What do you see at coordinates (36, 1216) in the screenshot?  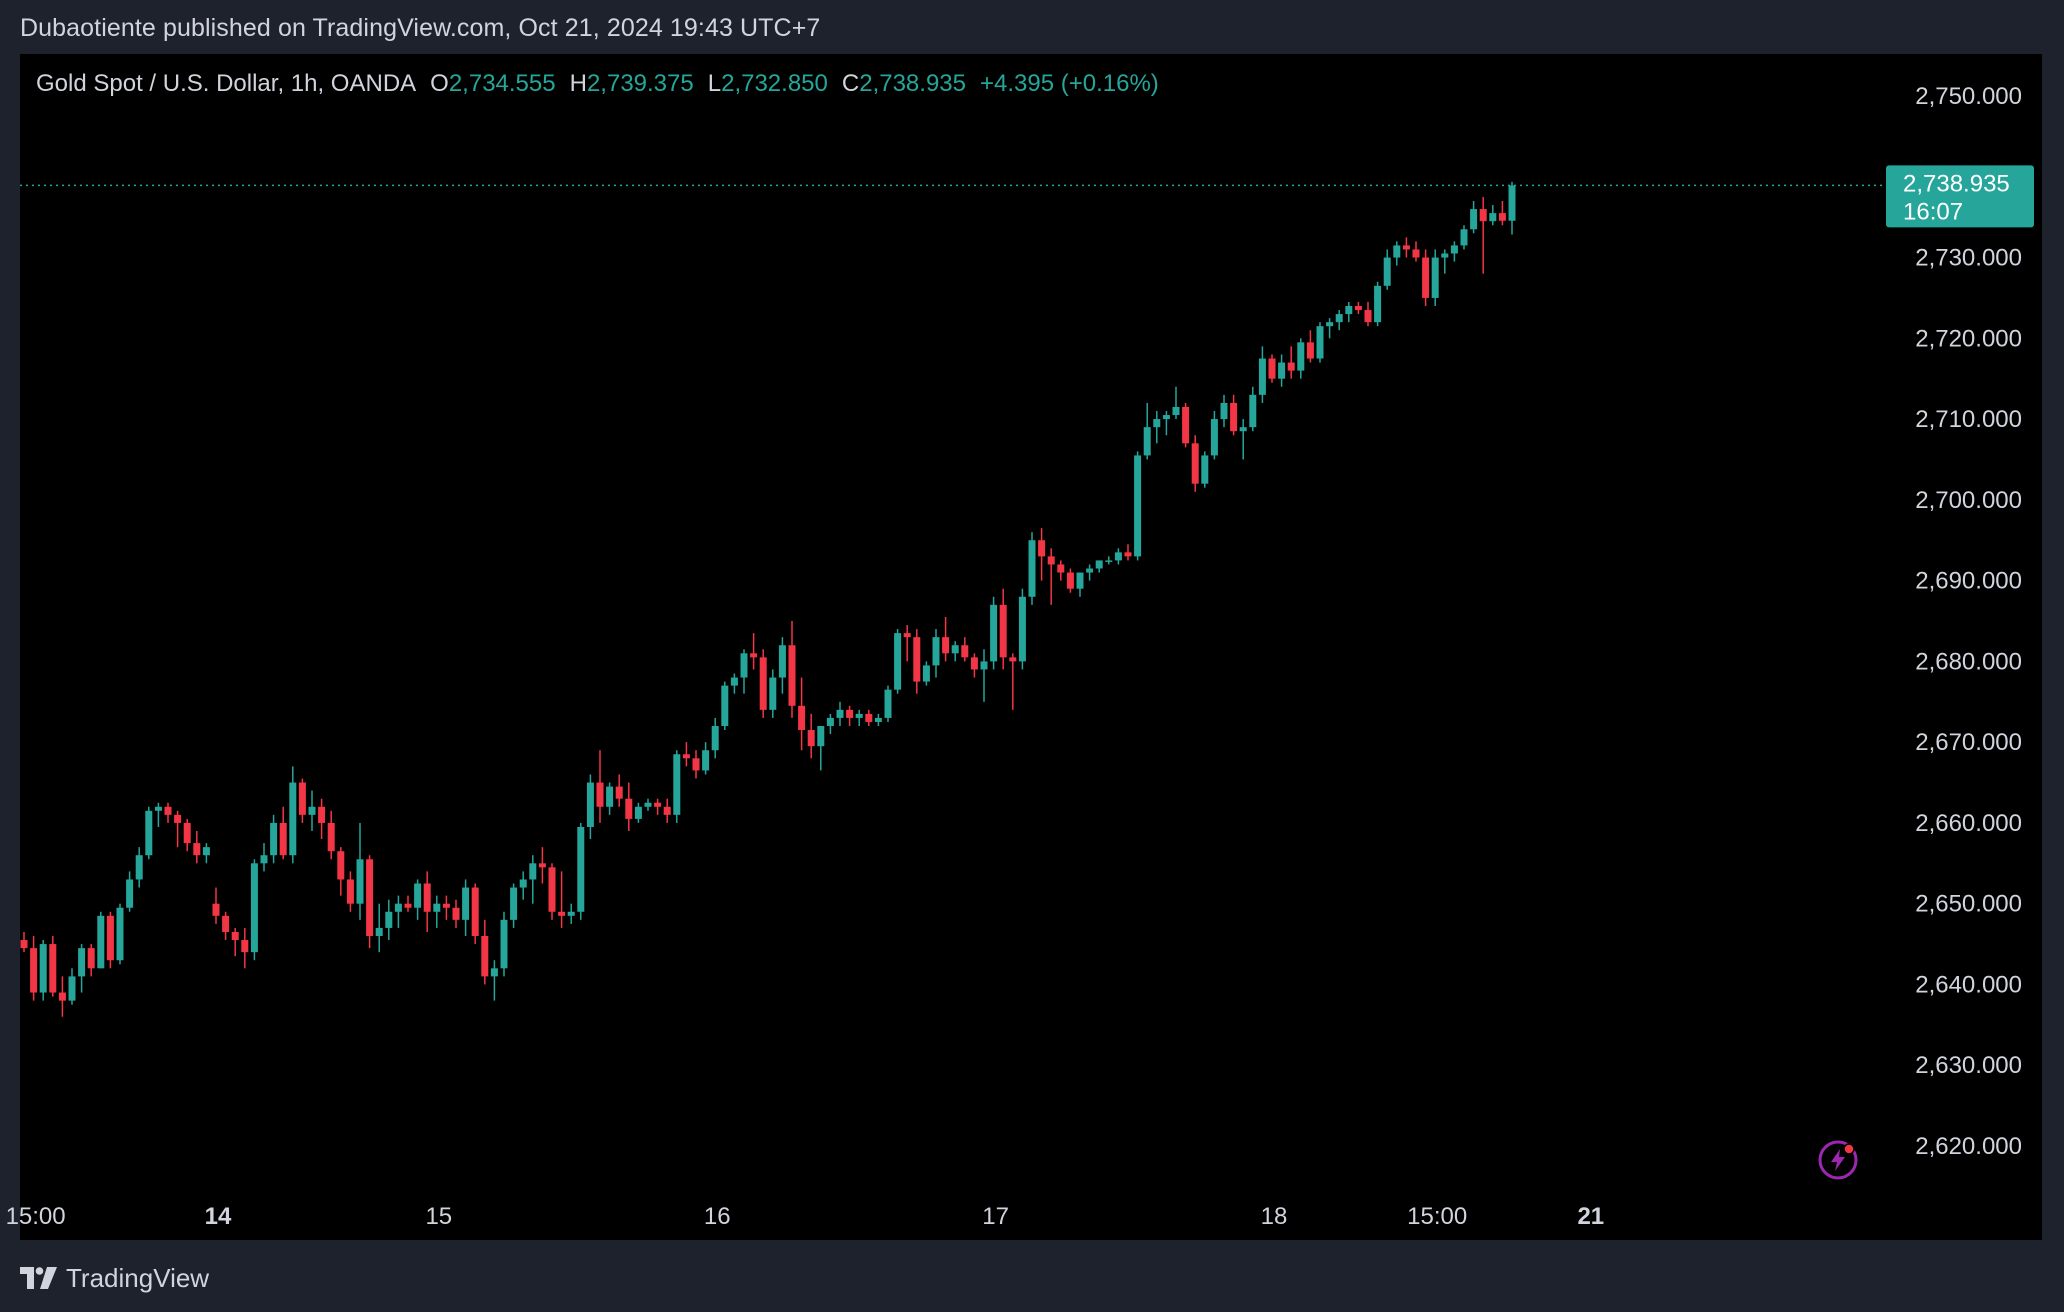 I see `time-tick-label: 15:00` at bounding box center [36, 1216].